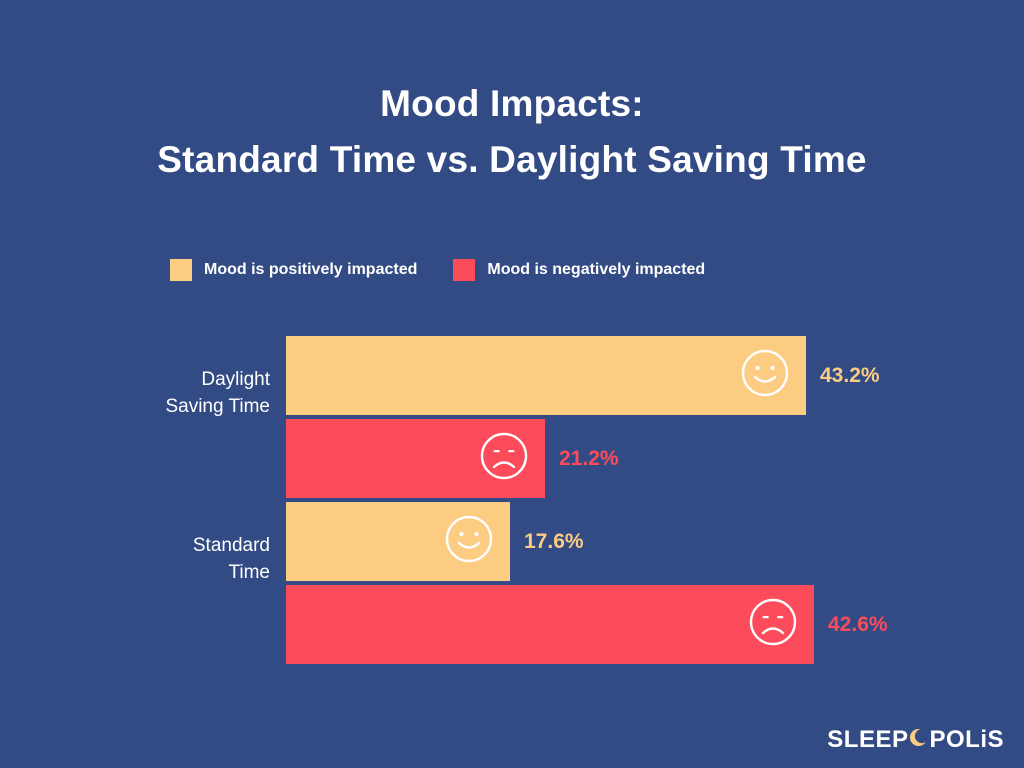 The width and height of the screenshot is (1024, 768). I want to click on bar-row-st-positive: 17.6%, so click(435, 541).